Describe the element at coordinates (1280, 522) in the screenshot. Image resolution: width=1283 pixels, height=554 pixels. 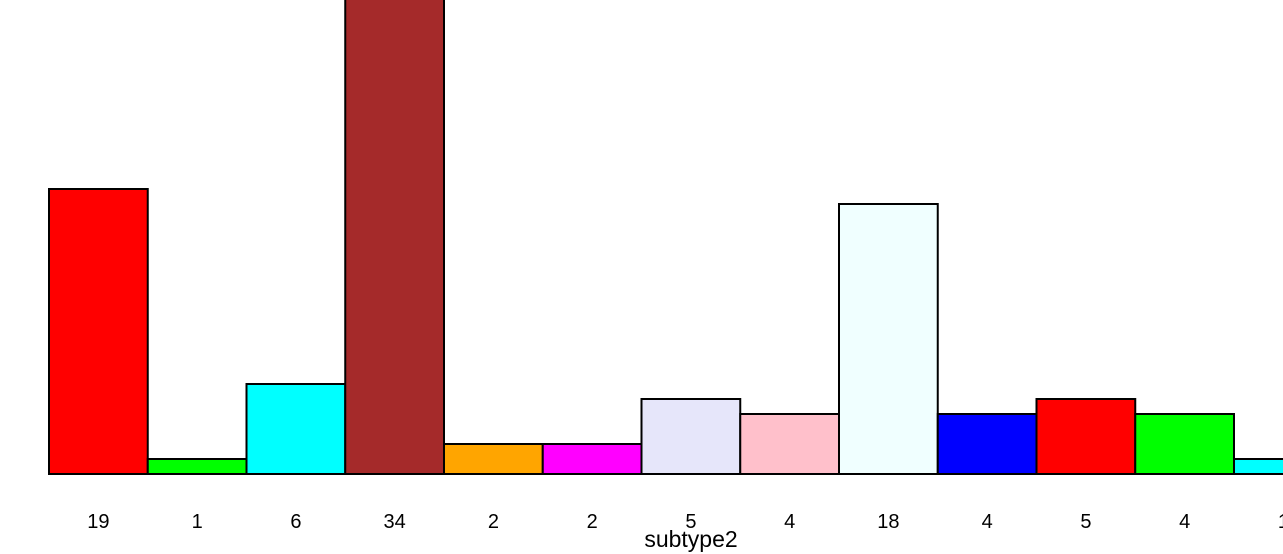
I see `x-tick-label-13: 1` at that location.